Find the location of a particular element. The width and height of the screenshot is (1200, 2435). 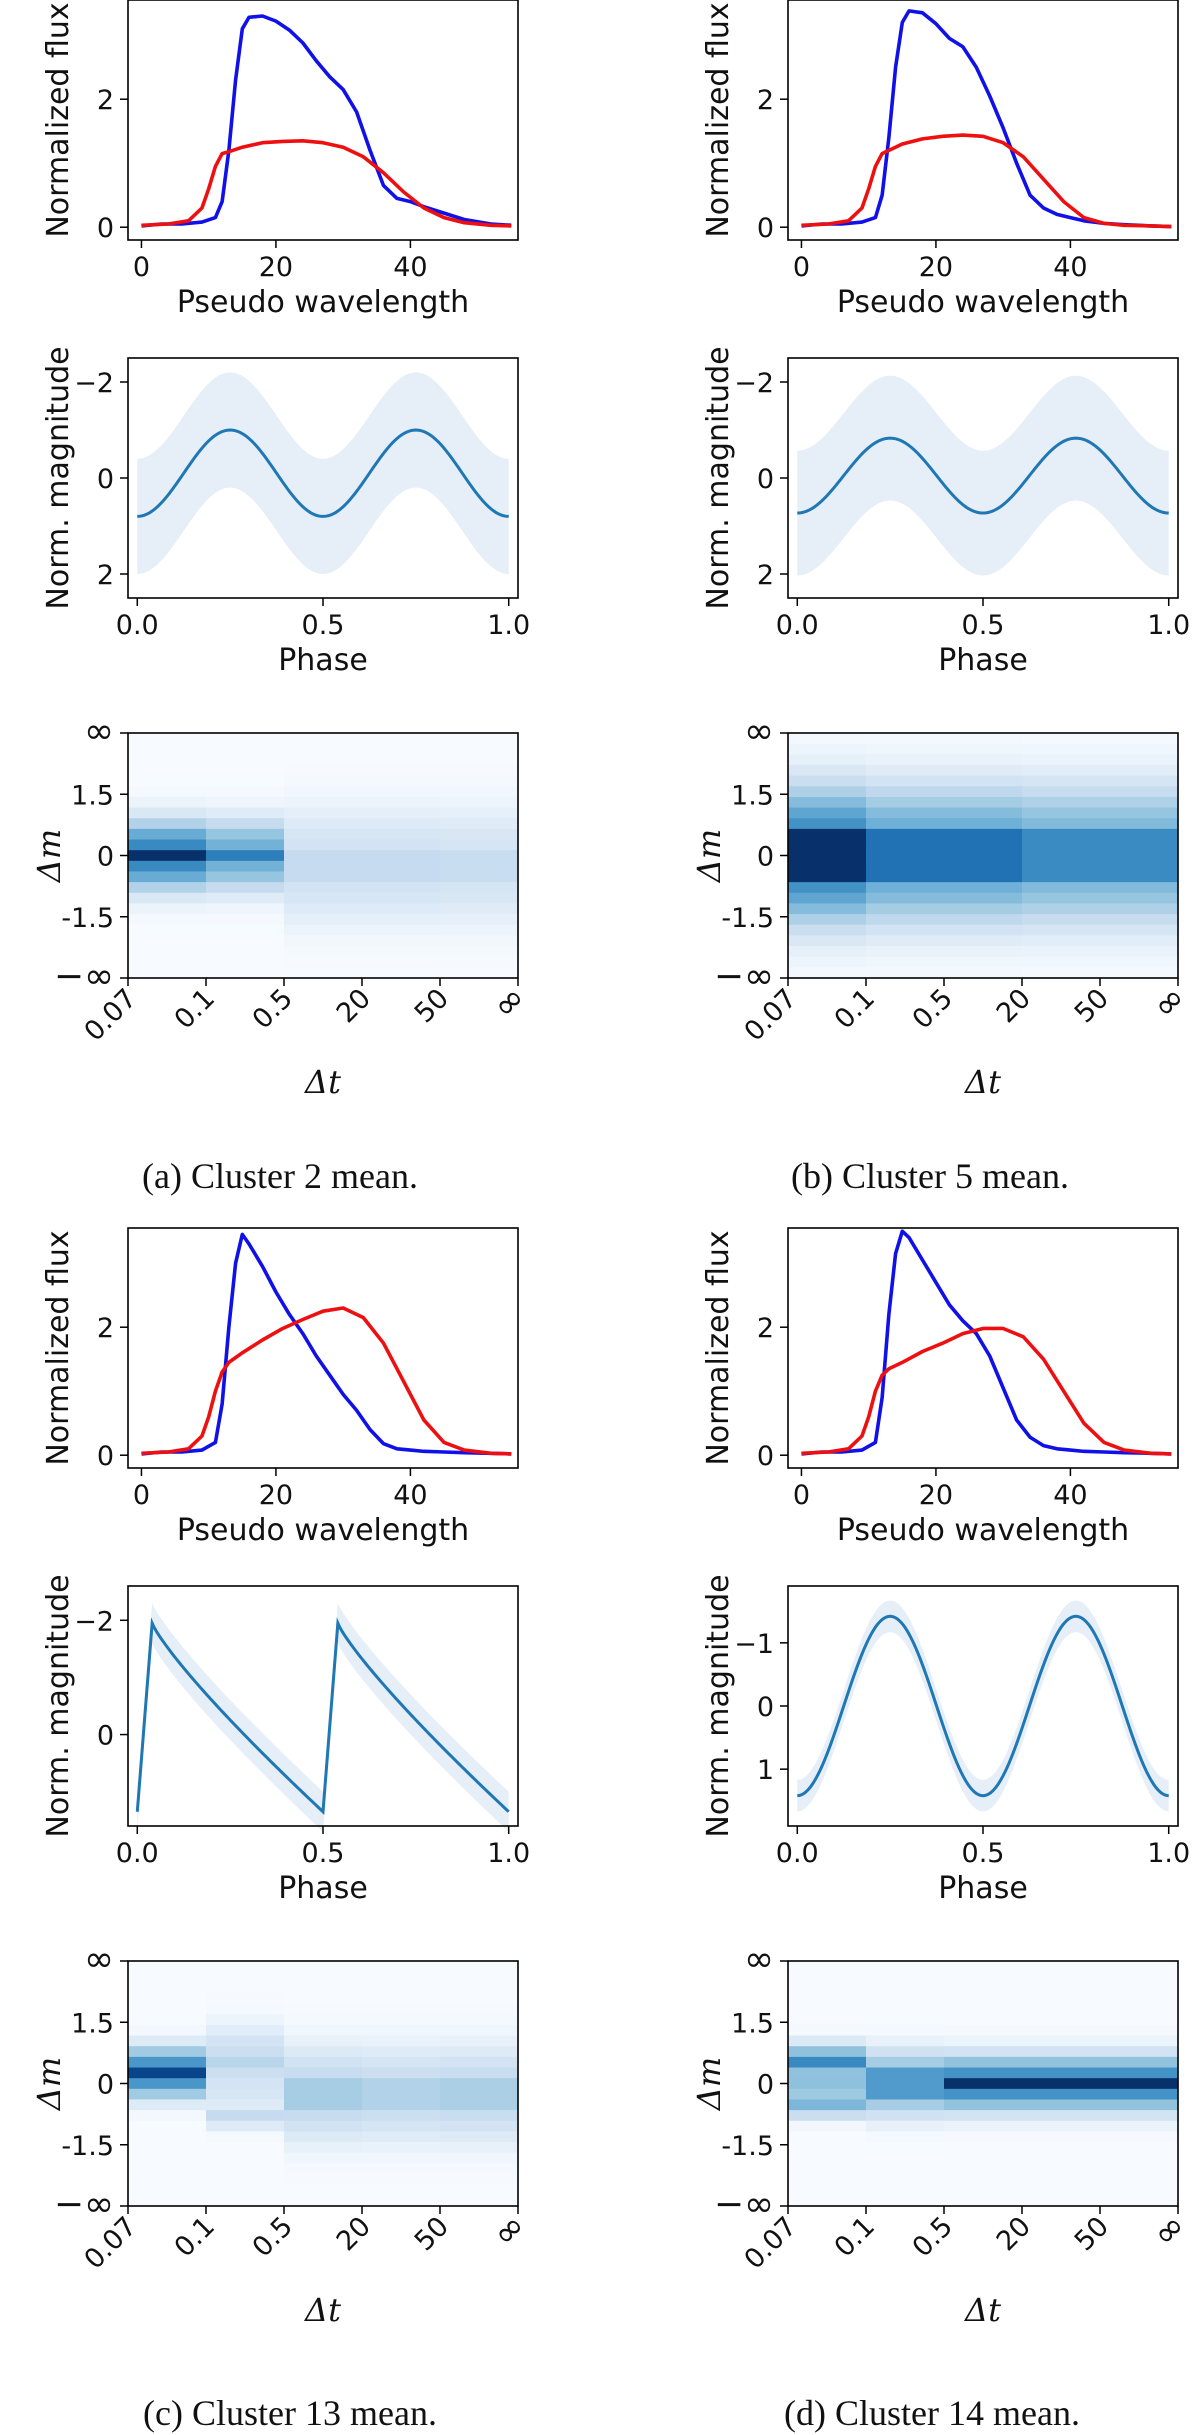

ytick-label-b-dmdt-1: 1.5 is located at coordinates (752, 795).